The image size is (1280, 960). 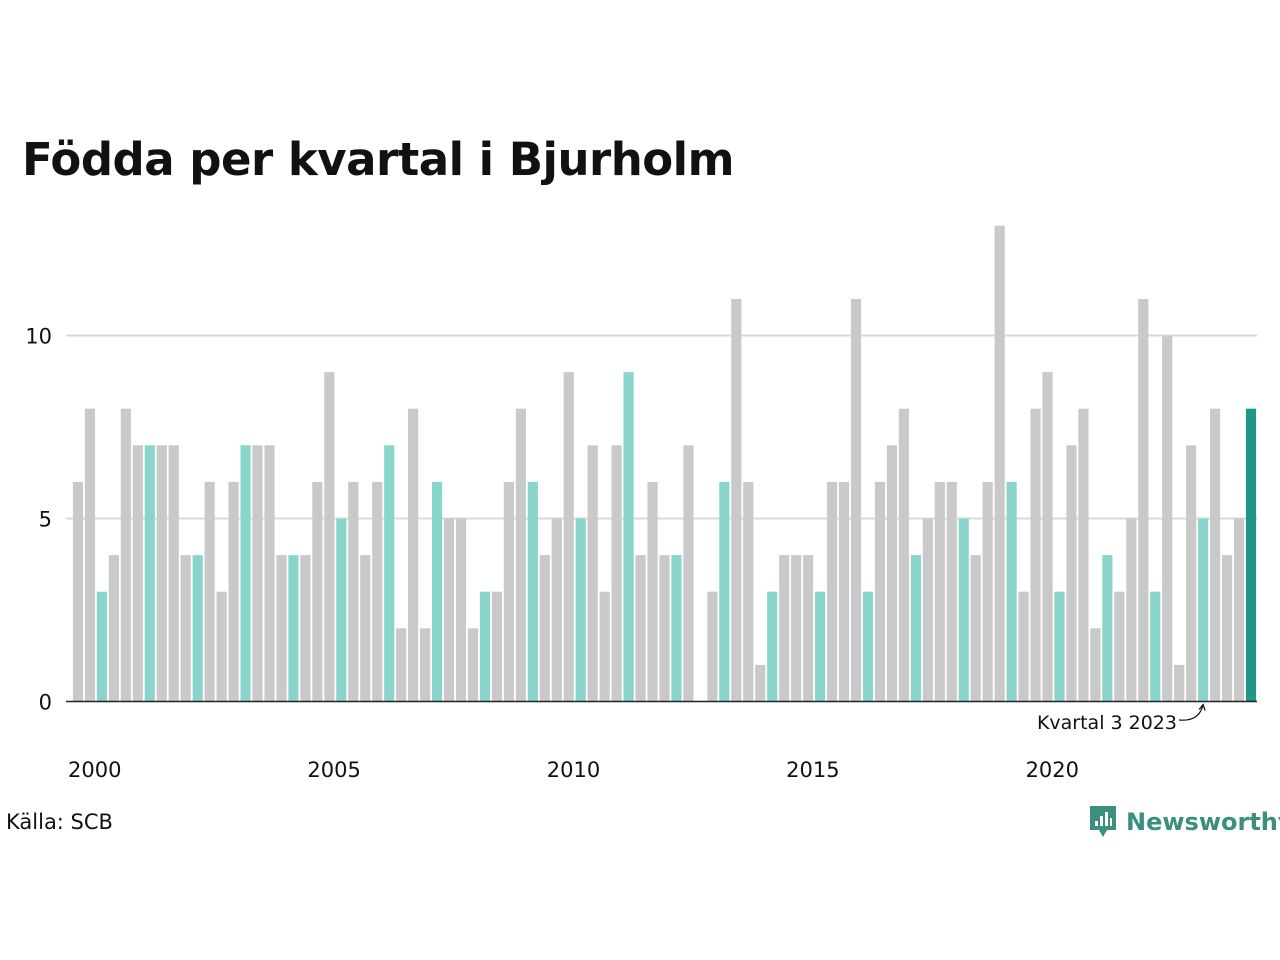 I want to click on y-tick-label: 10, so click(x=38, y=337).